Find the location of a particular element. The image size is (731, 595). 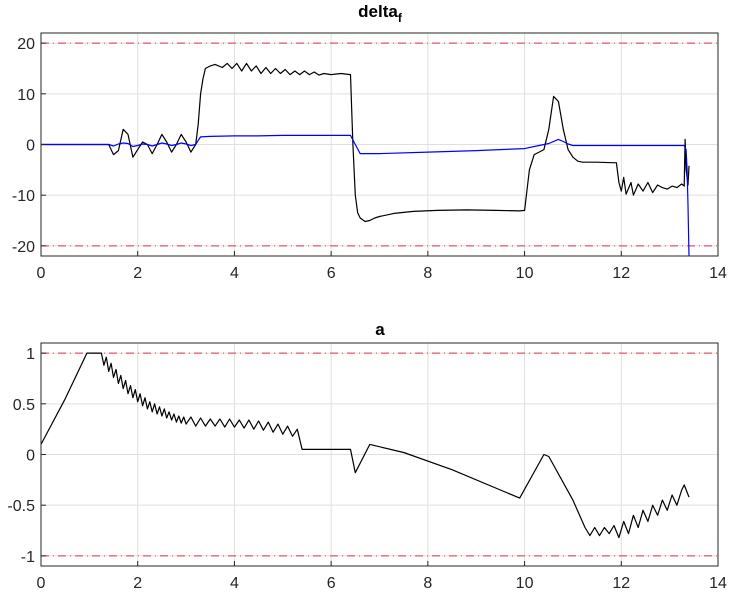

delta-f-x-tick-label: 2 is located at coordinates (137, 273).